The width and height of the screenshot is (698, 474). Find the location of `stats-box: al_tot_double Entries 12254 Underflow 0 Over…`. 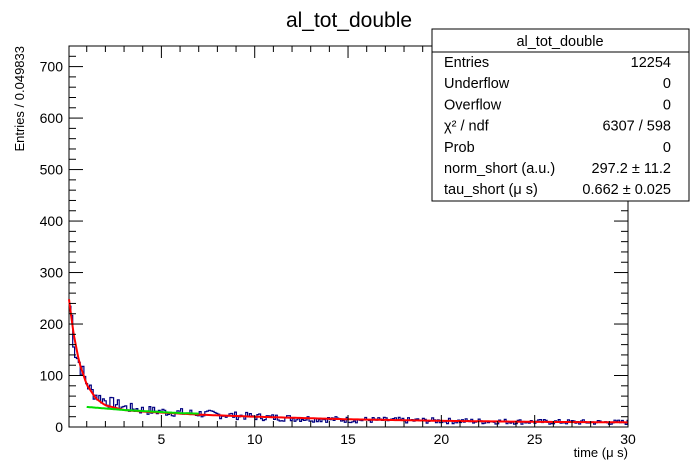

stats-box: al_tot_double Entries 12254 Underflow 0 Over… is located at coordinates (560, 115).